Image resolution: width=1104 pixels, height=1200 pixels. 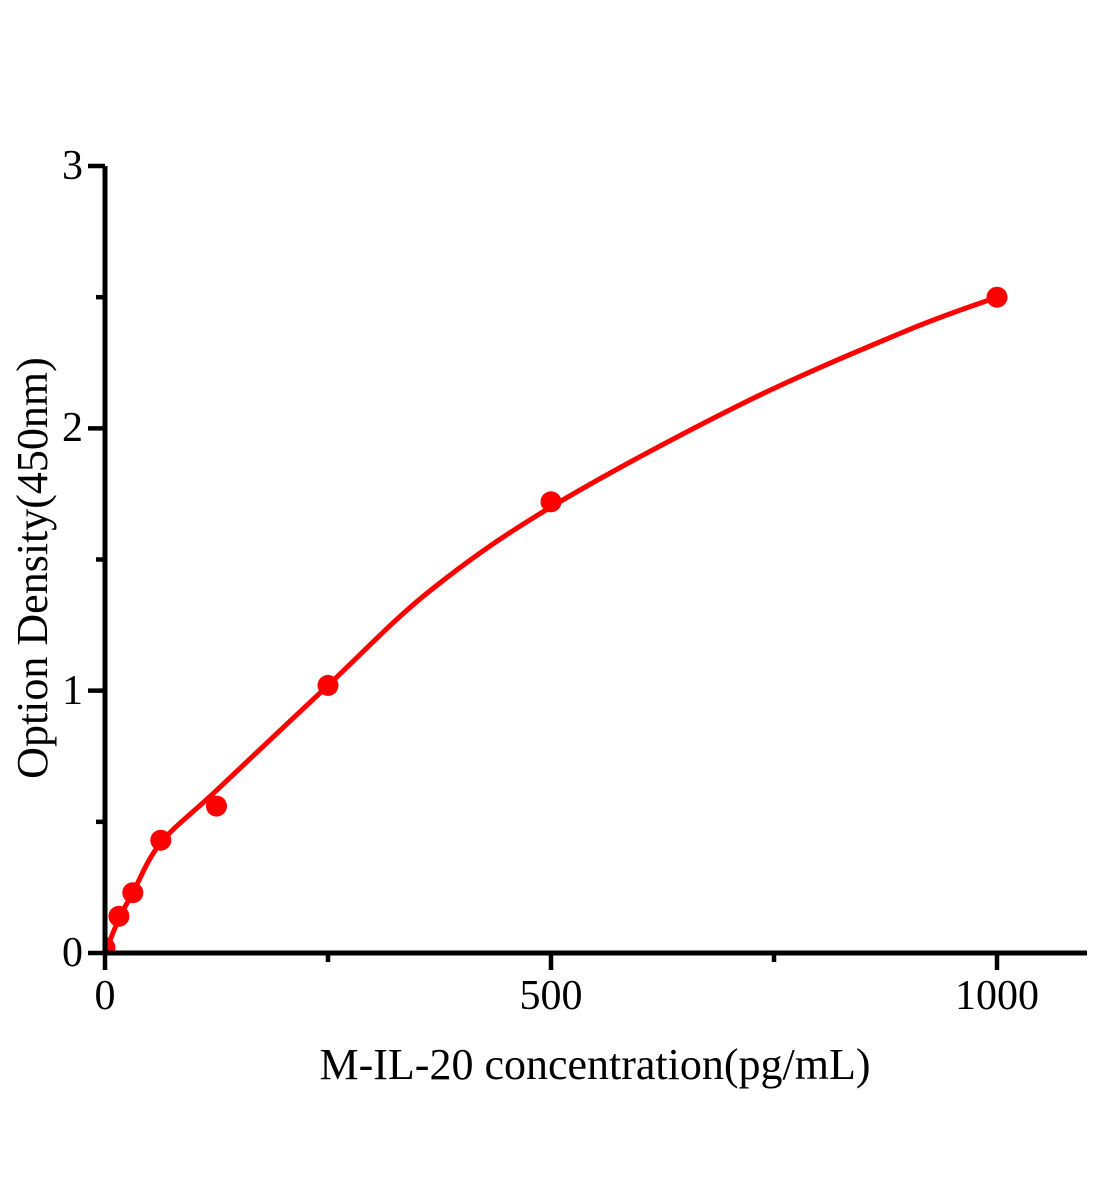 What do you see at coordinates (595, 1064) in the screenshot?
I see `x-axis-title: M-IL-20 concentration(pg/mL)` at bounding box center [595, 1064].